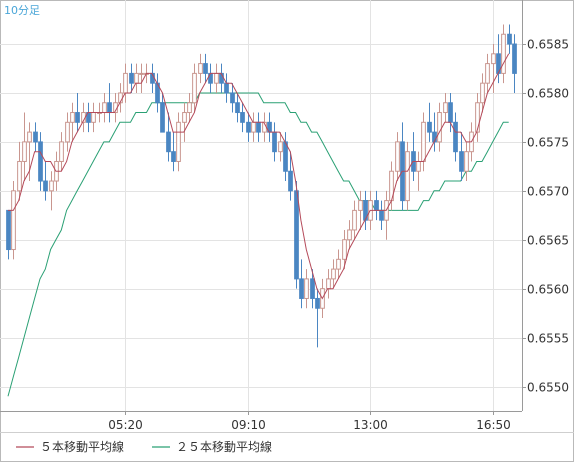 The width and height of the screenshot is (574, 462). What do you see at coordinates (248, 425) in the screenshot?
I see `x-tick-label: 09:10` at bounding box center [248, 425].